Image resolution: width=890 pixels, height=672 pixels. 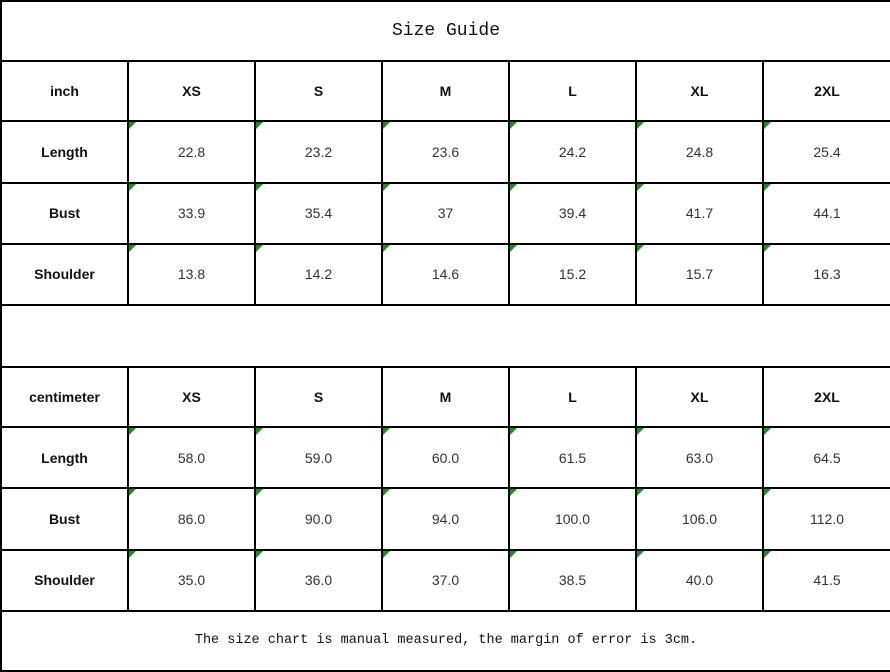 I want to click on inch-bust-row: Bust 33.9 35.4 37 39.4 41.7 44.1, so click(x=445, y=213).